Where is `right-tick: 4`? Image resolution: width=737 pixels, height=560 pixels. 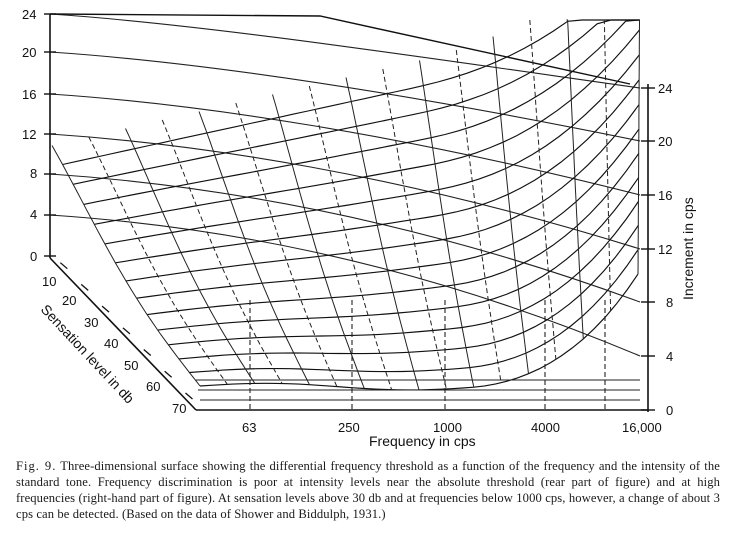
right-tick: 4 is located at coordinates (669, 356).